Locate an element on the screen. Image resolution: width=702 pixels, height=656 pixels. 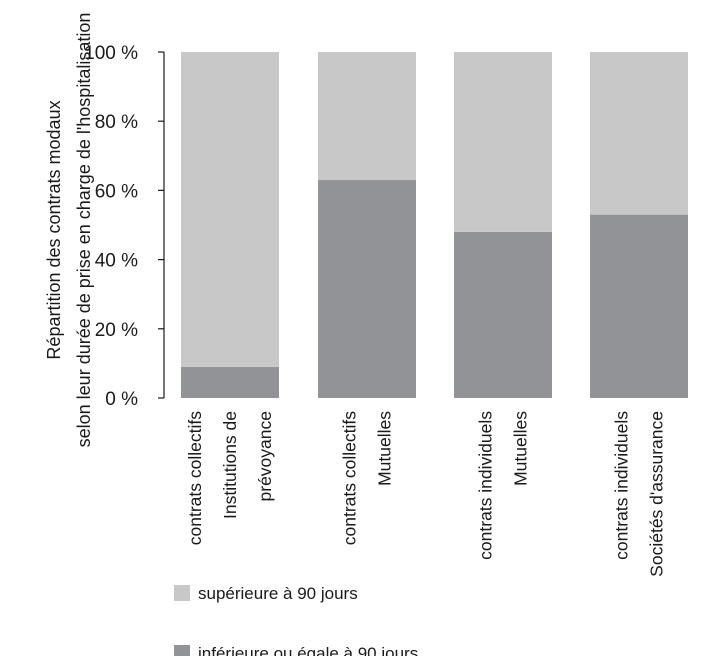
y-tick-label: 60 % is located at coordinates (116, 191).